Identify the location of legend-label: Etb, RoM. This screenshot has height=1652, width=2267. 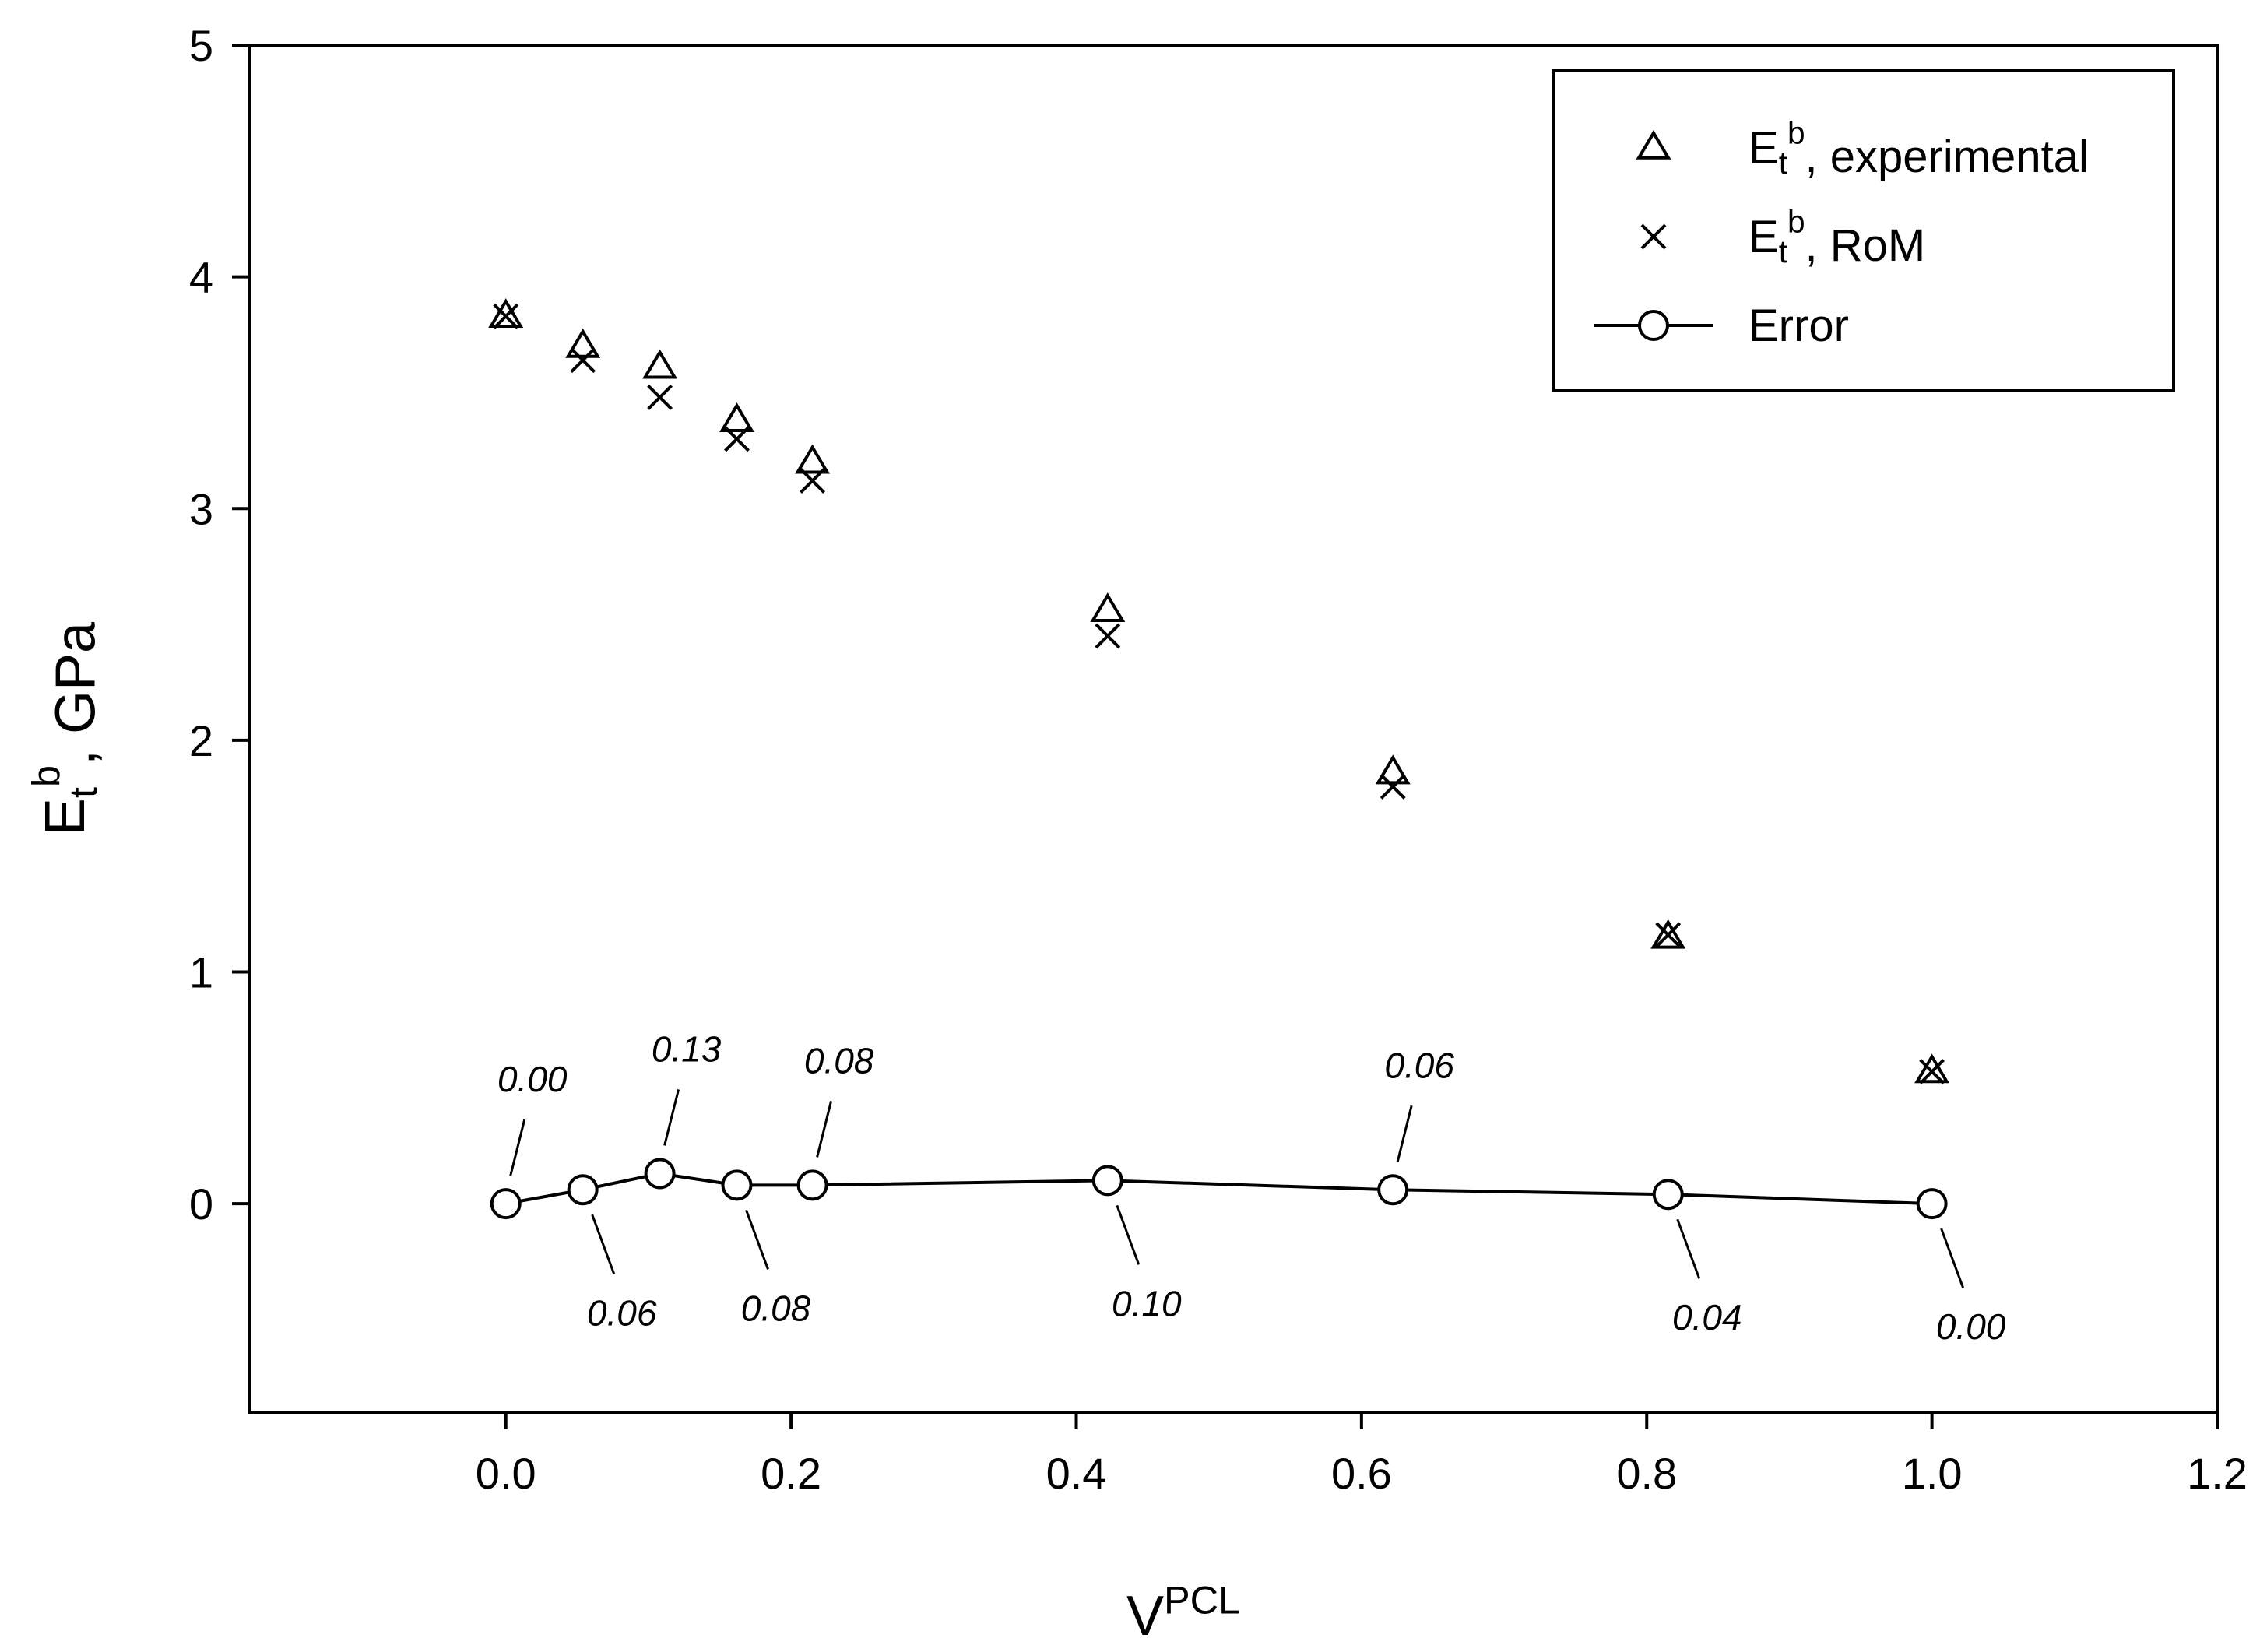
(1837, 237).